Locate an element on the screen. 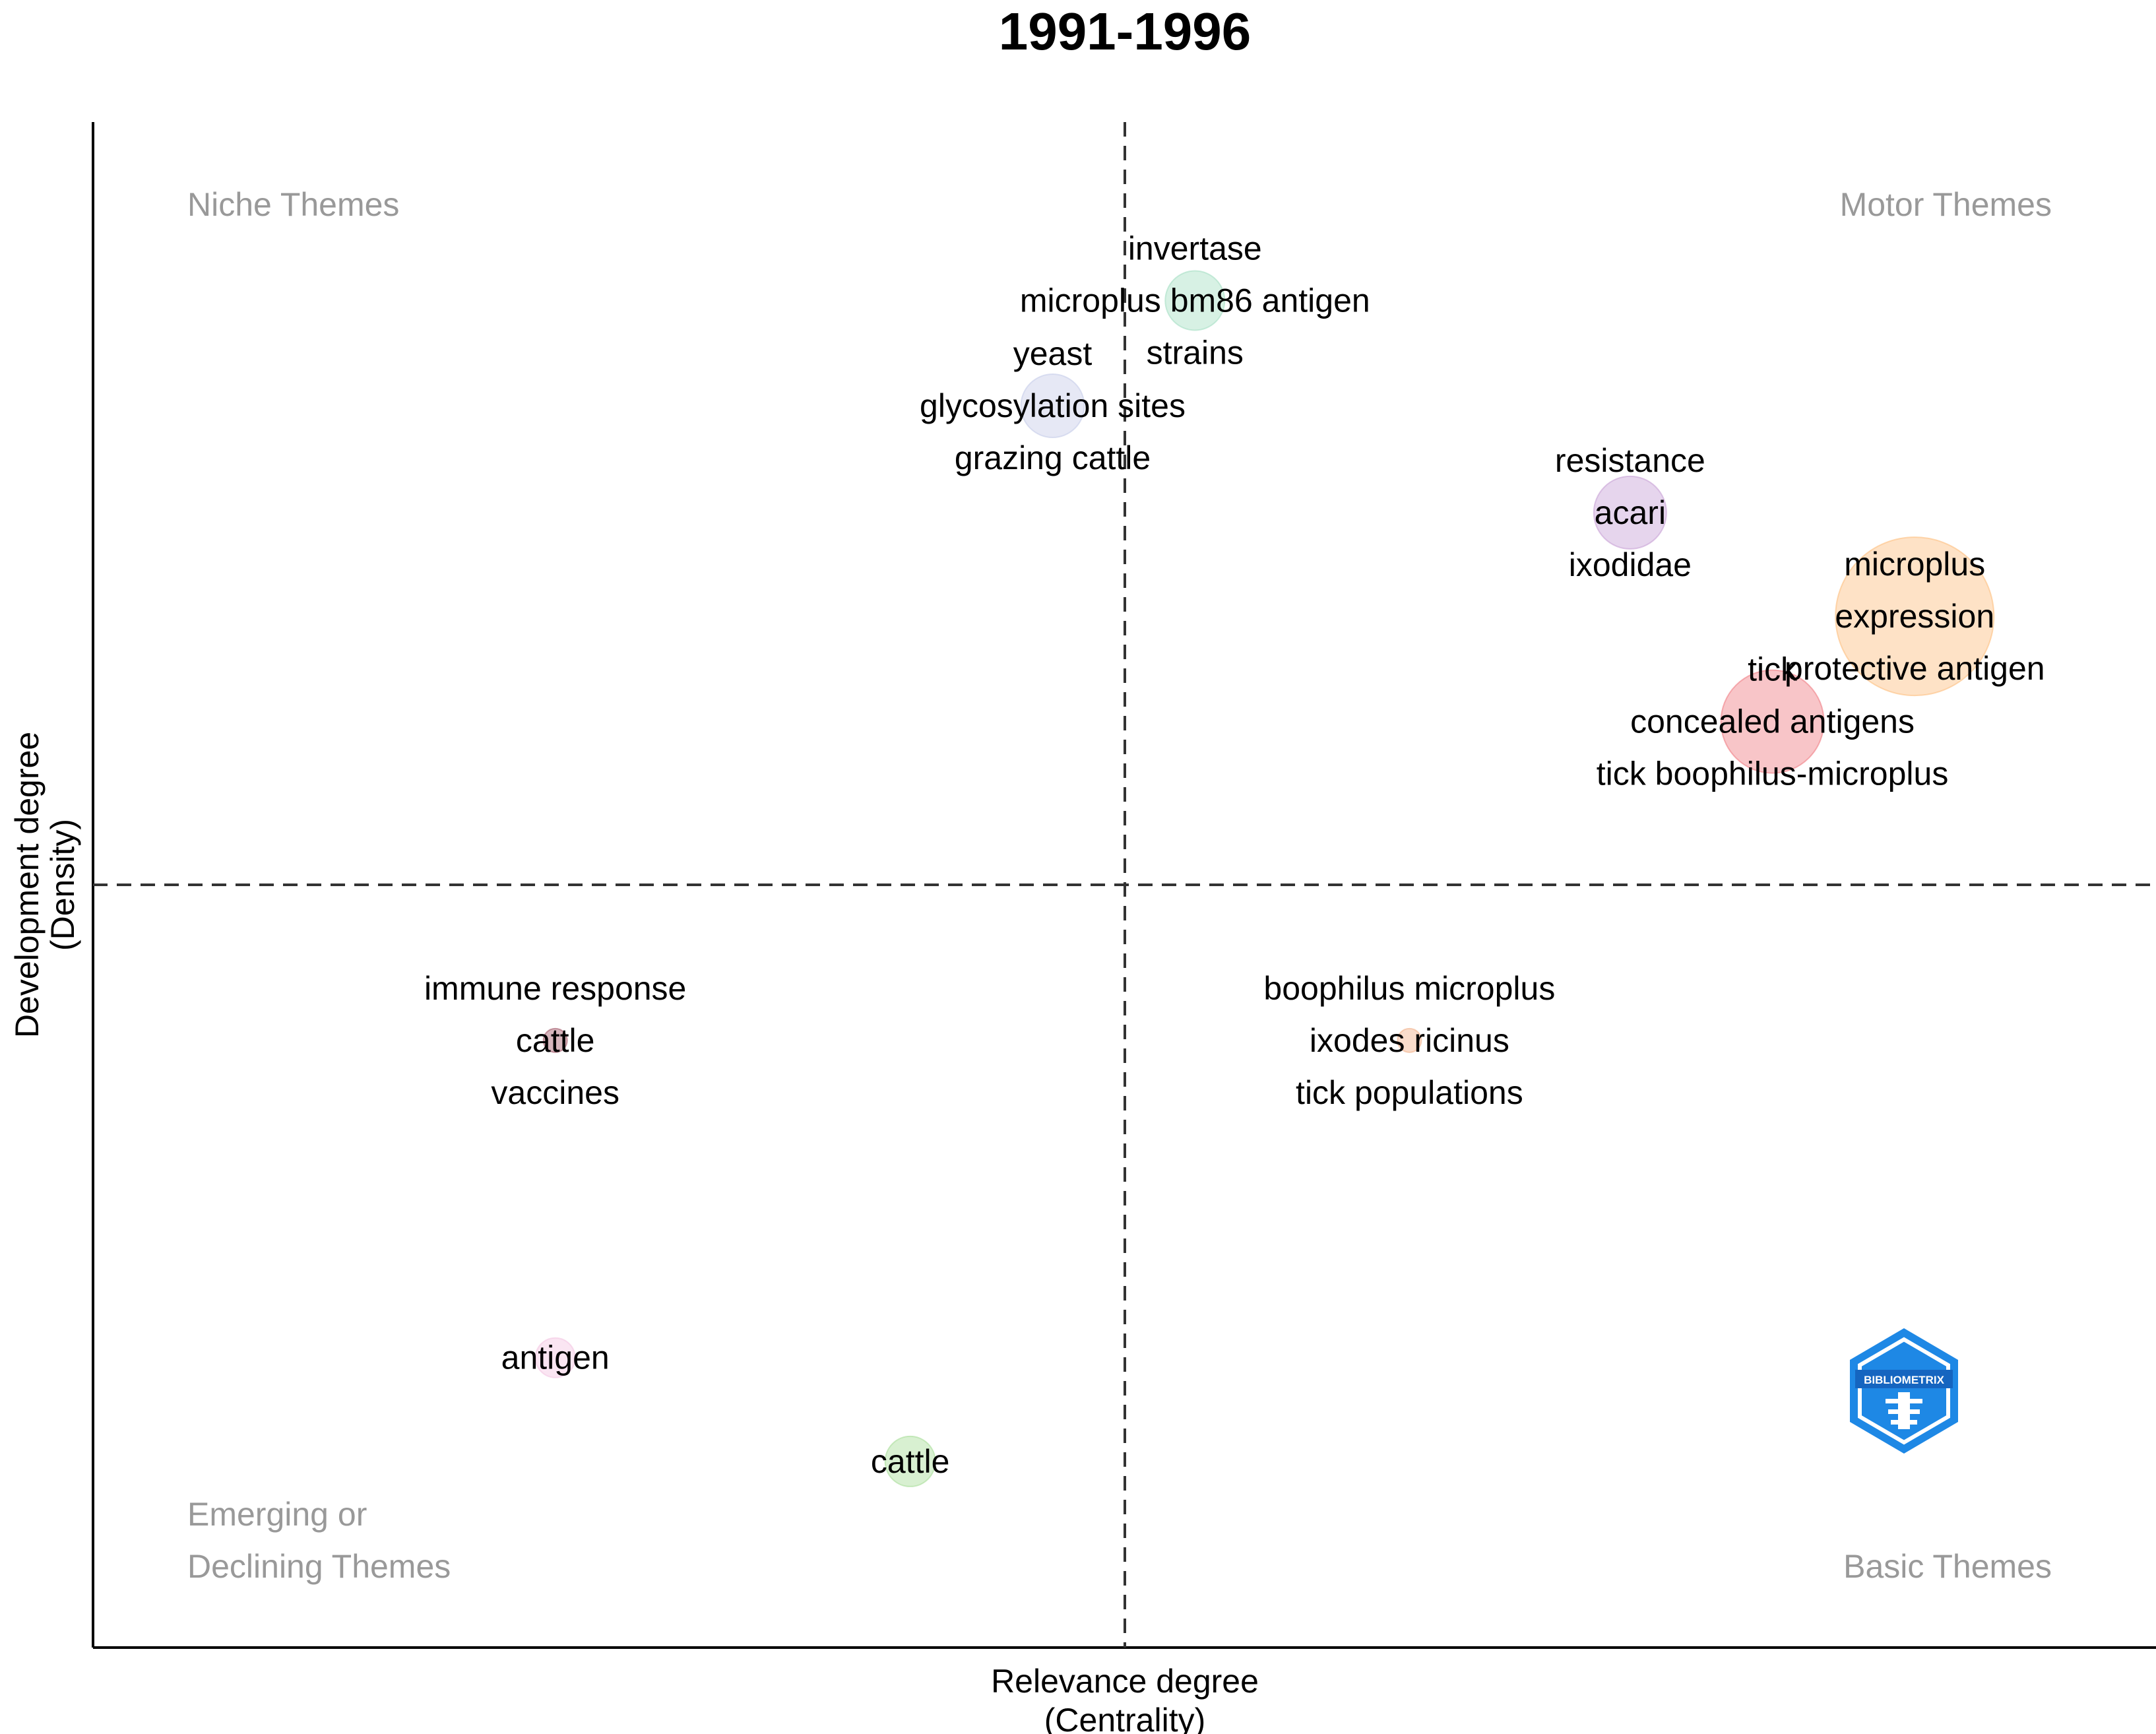 This screenshot has height=1734, width=2156. y-axis-title-line-1: Development degree is located at coordinates (27, 885).